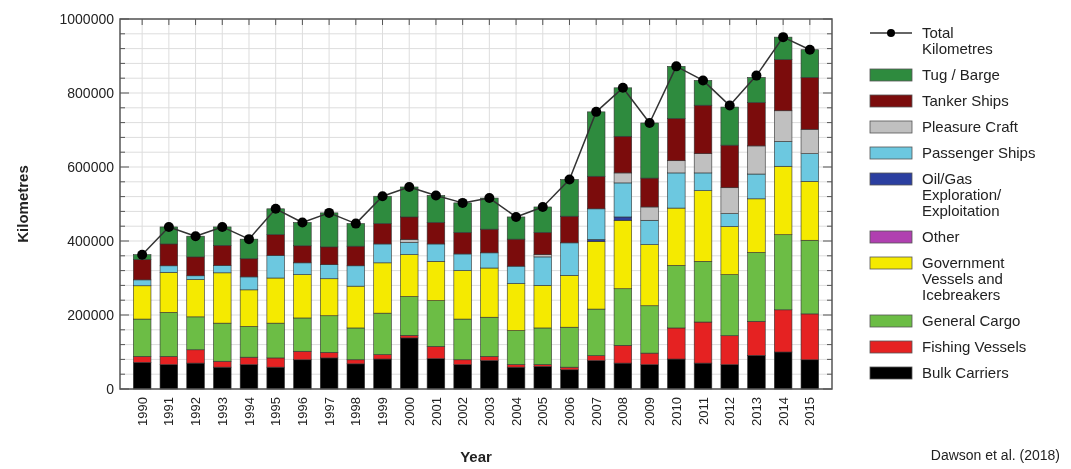  Describe the element at coordinates (91, 92) in the screenshot. I see `y-tick-label: 800000` at that location.